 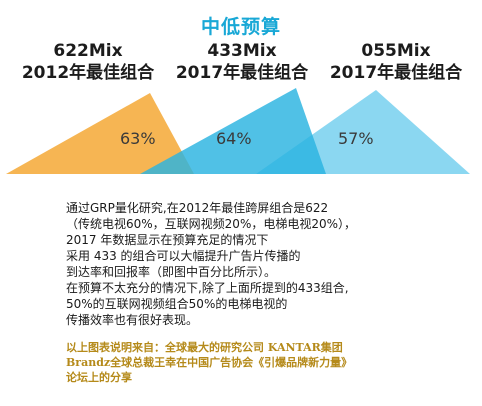 What do you see at coordinates (396, 51) in the screenshot?
I see `combo-mix-label: 055Mix` at bounding box center [396, 51].